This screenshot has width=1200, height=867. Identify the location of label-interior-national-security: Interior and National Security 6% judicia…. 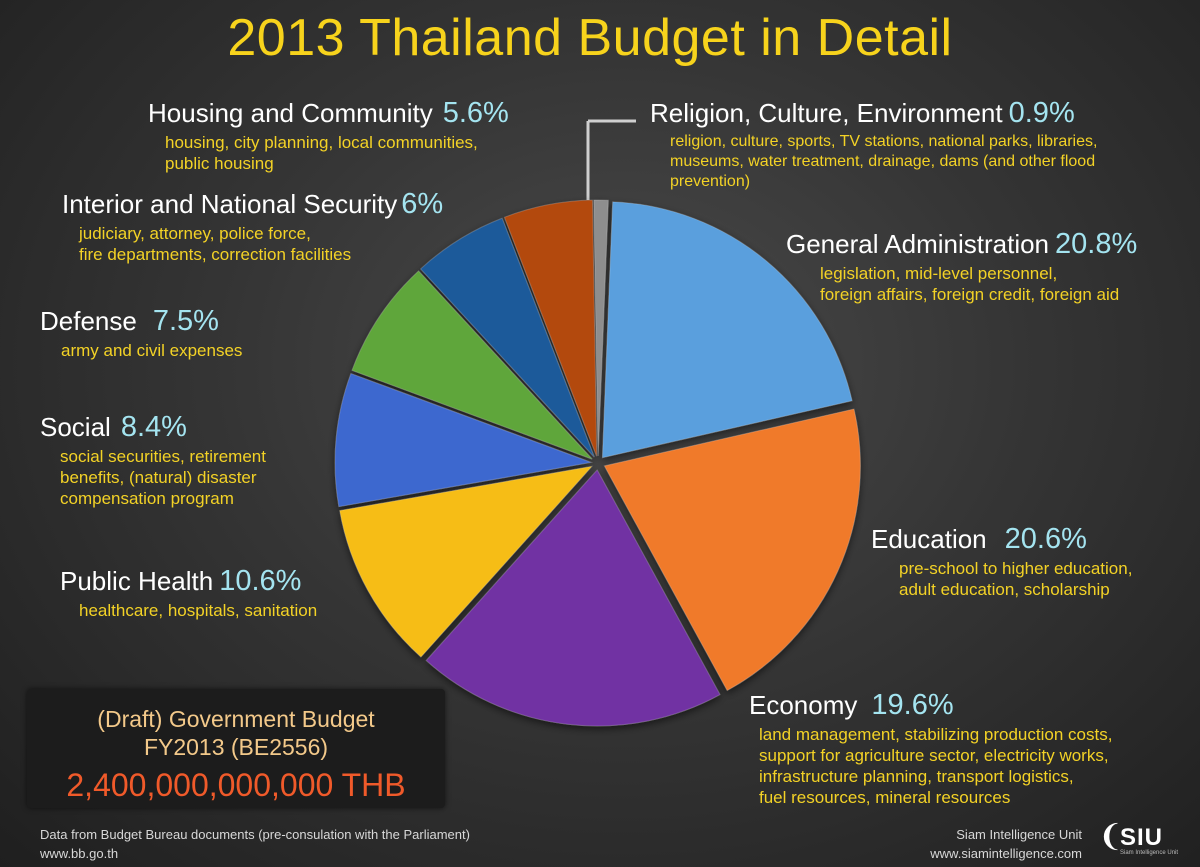
(252, 227).